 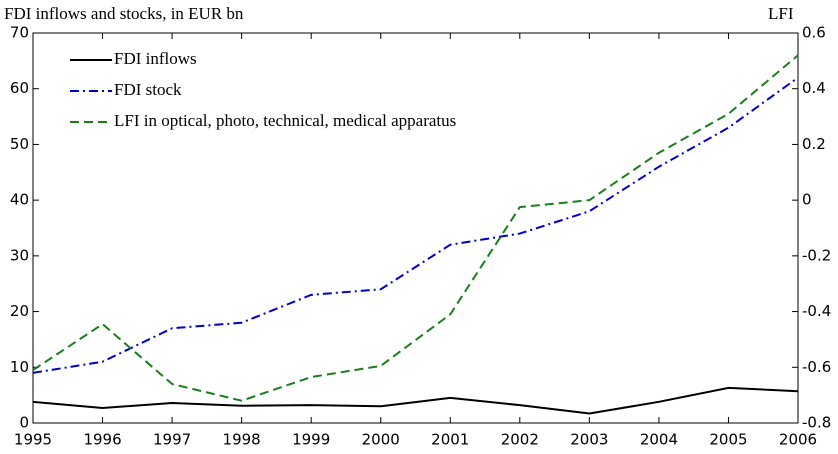 What do you see at coordinates (19, 311) in the screenshot?
I see `y-tick-label: 20` at bounding box center [19, 311].